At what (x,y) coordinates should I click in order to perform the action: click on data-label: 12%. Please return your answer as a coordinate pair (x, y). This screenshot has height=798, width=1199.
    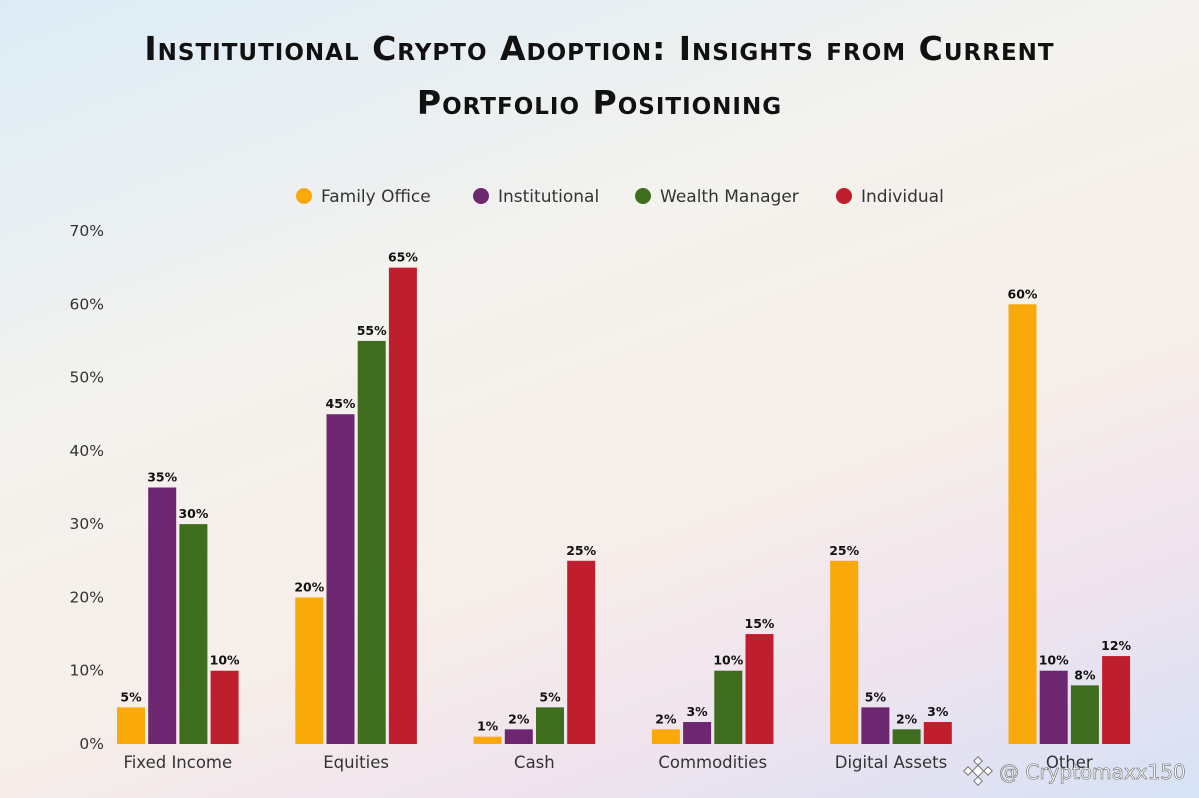
    Looking at the image, I should click on (1116, 645).